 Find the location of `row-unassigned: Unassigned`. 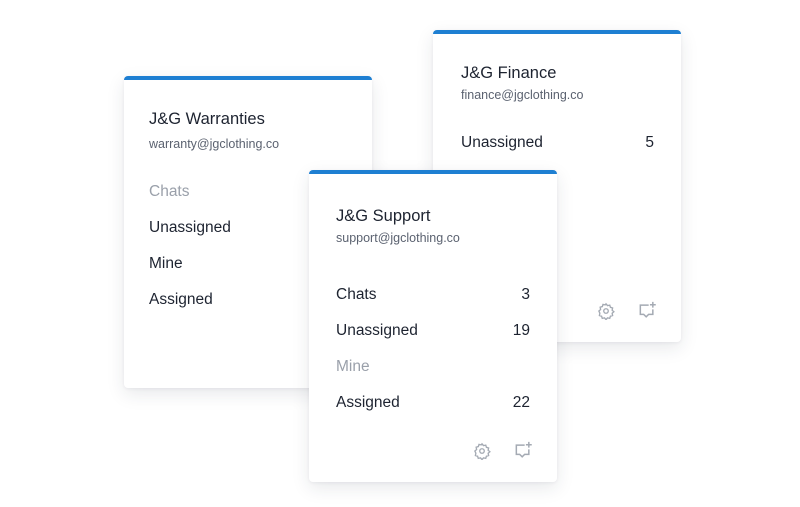

row-unassigned: Unassigned is located at coordinates (247, 228).